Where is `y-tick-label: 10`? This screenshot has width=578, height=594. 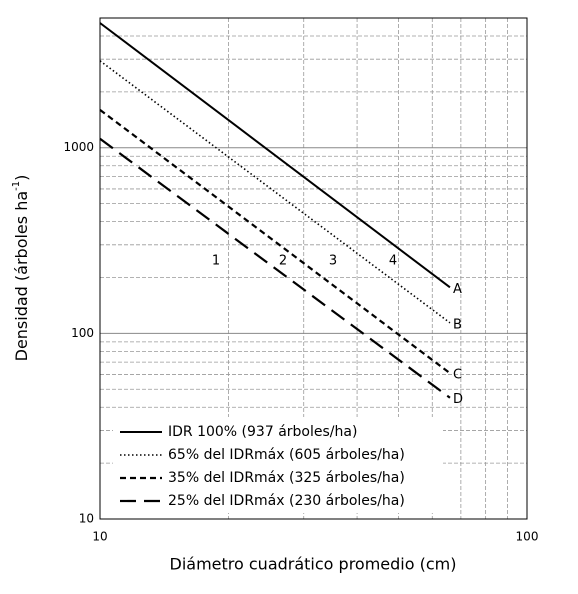 y-tick-label: 10 is located at coordinates (86, 519).